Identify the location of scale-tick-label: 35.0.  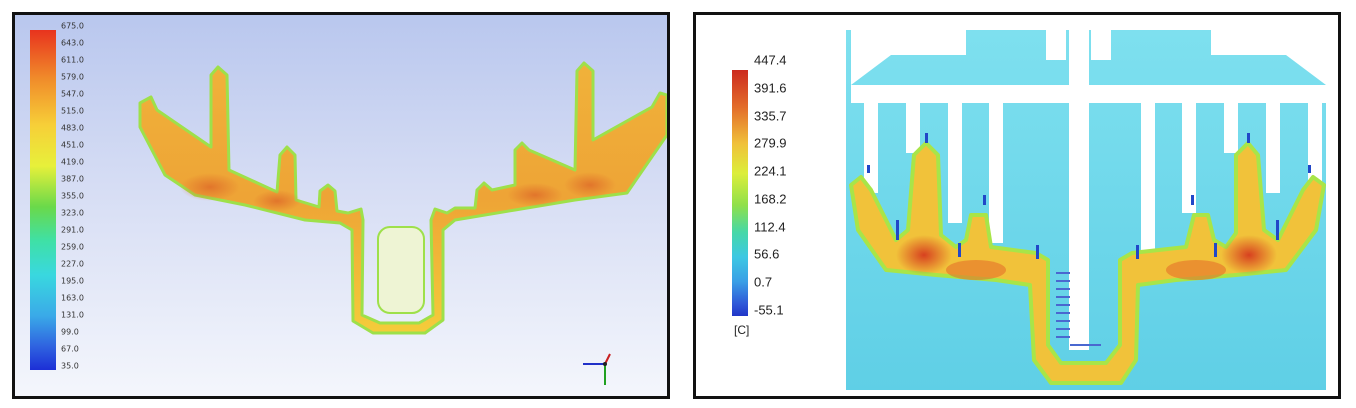
(70, 366).